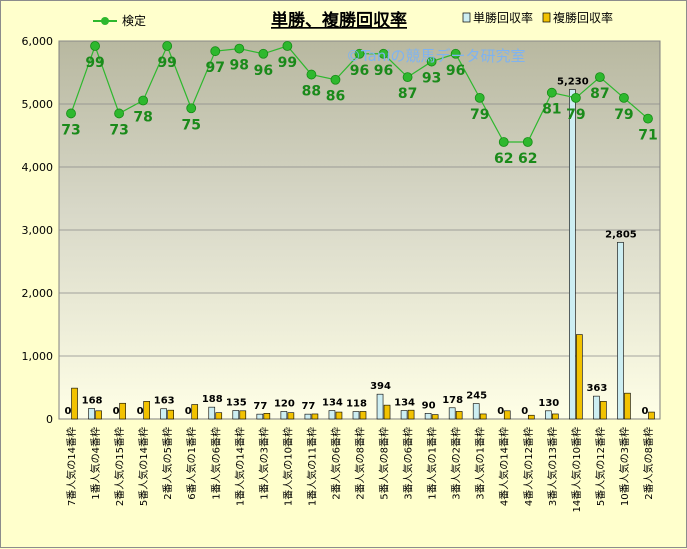 Image resolution: width=687 pixels, height=549 pixels. What do you see at coordinates (311, 92) in the screenshot?
I see `kentei-label: 88` at bounding box center [311, 92].